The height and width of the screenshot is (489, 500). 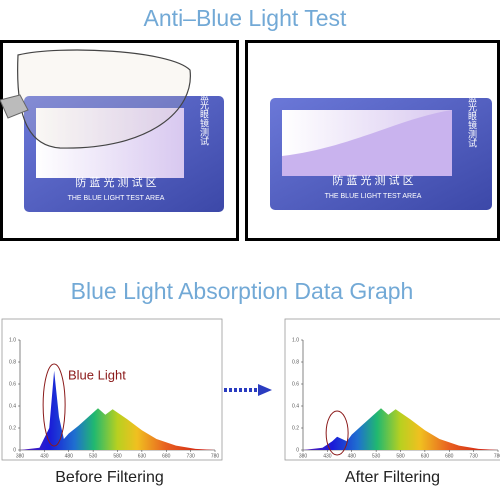 What do you see at coordinates (14, 106) in the screenshot?
I see `glasses-hinge` at bounding box center [14, 106].